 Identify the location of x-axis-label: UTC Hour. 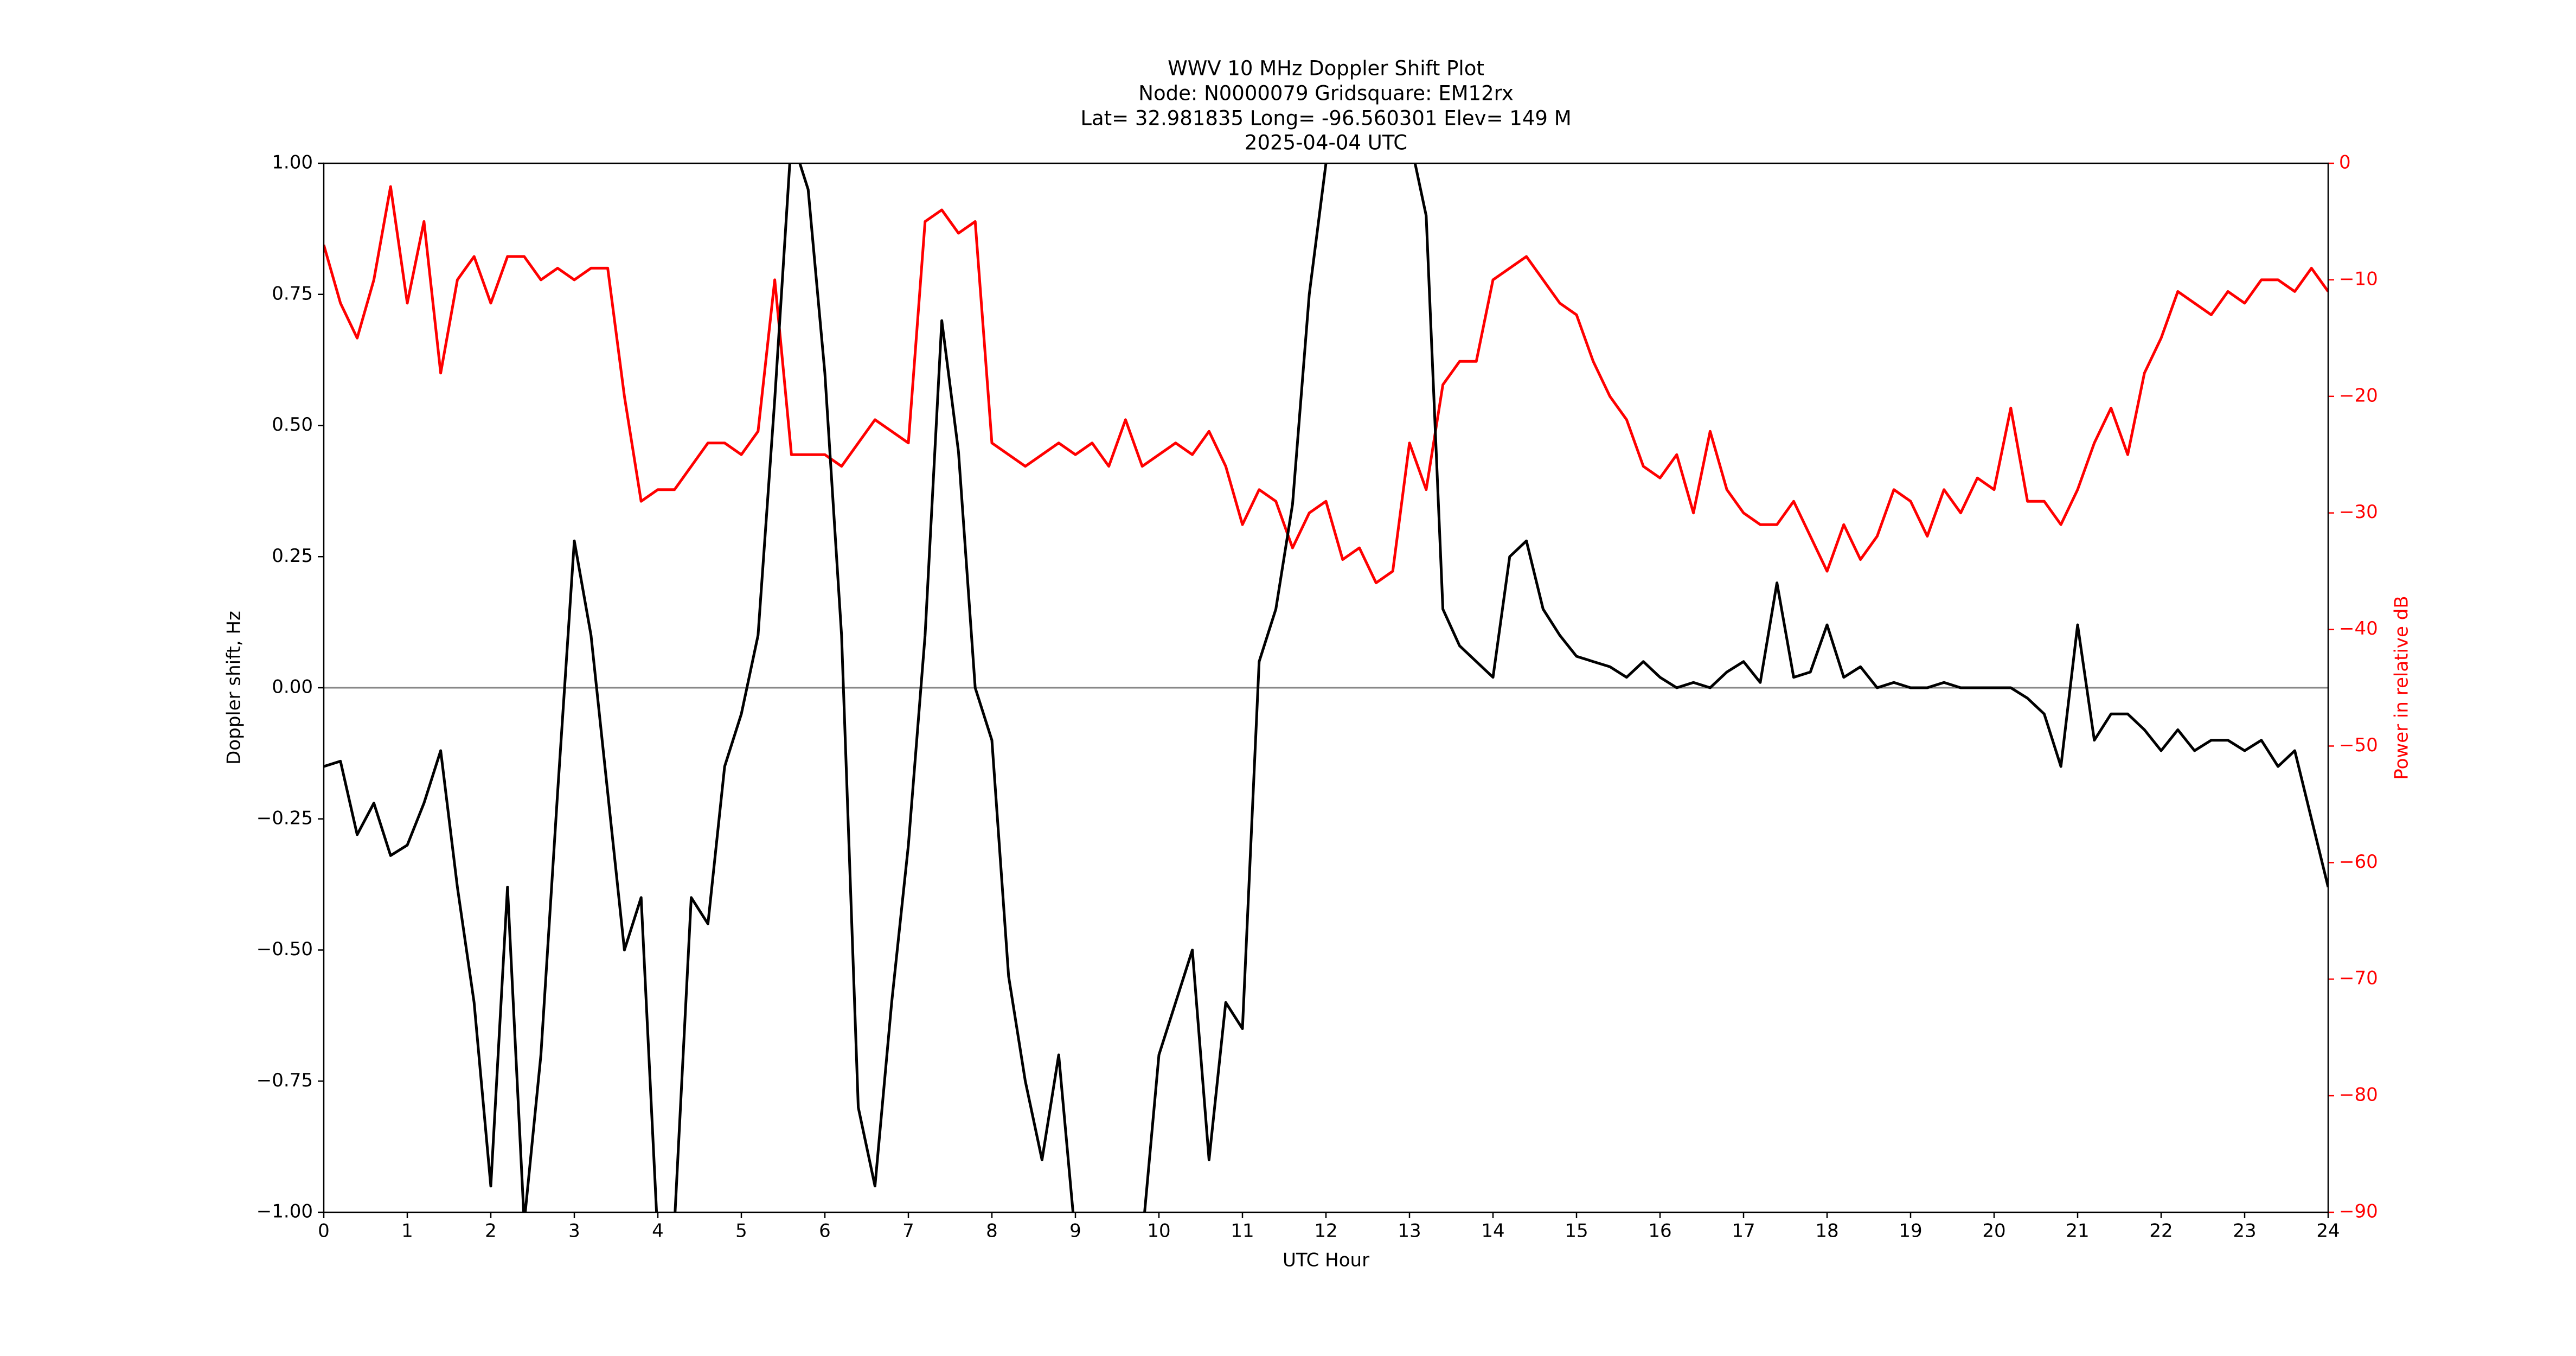
(1326, 1260).